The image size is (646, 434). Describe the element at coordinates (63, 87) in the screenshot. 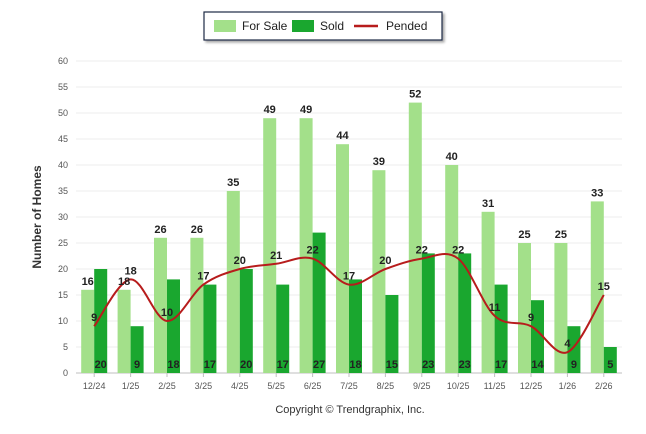

I see `y-tick-55: 55` at that location.